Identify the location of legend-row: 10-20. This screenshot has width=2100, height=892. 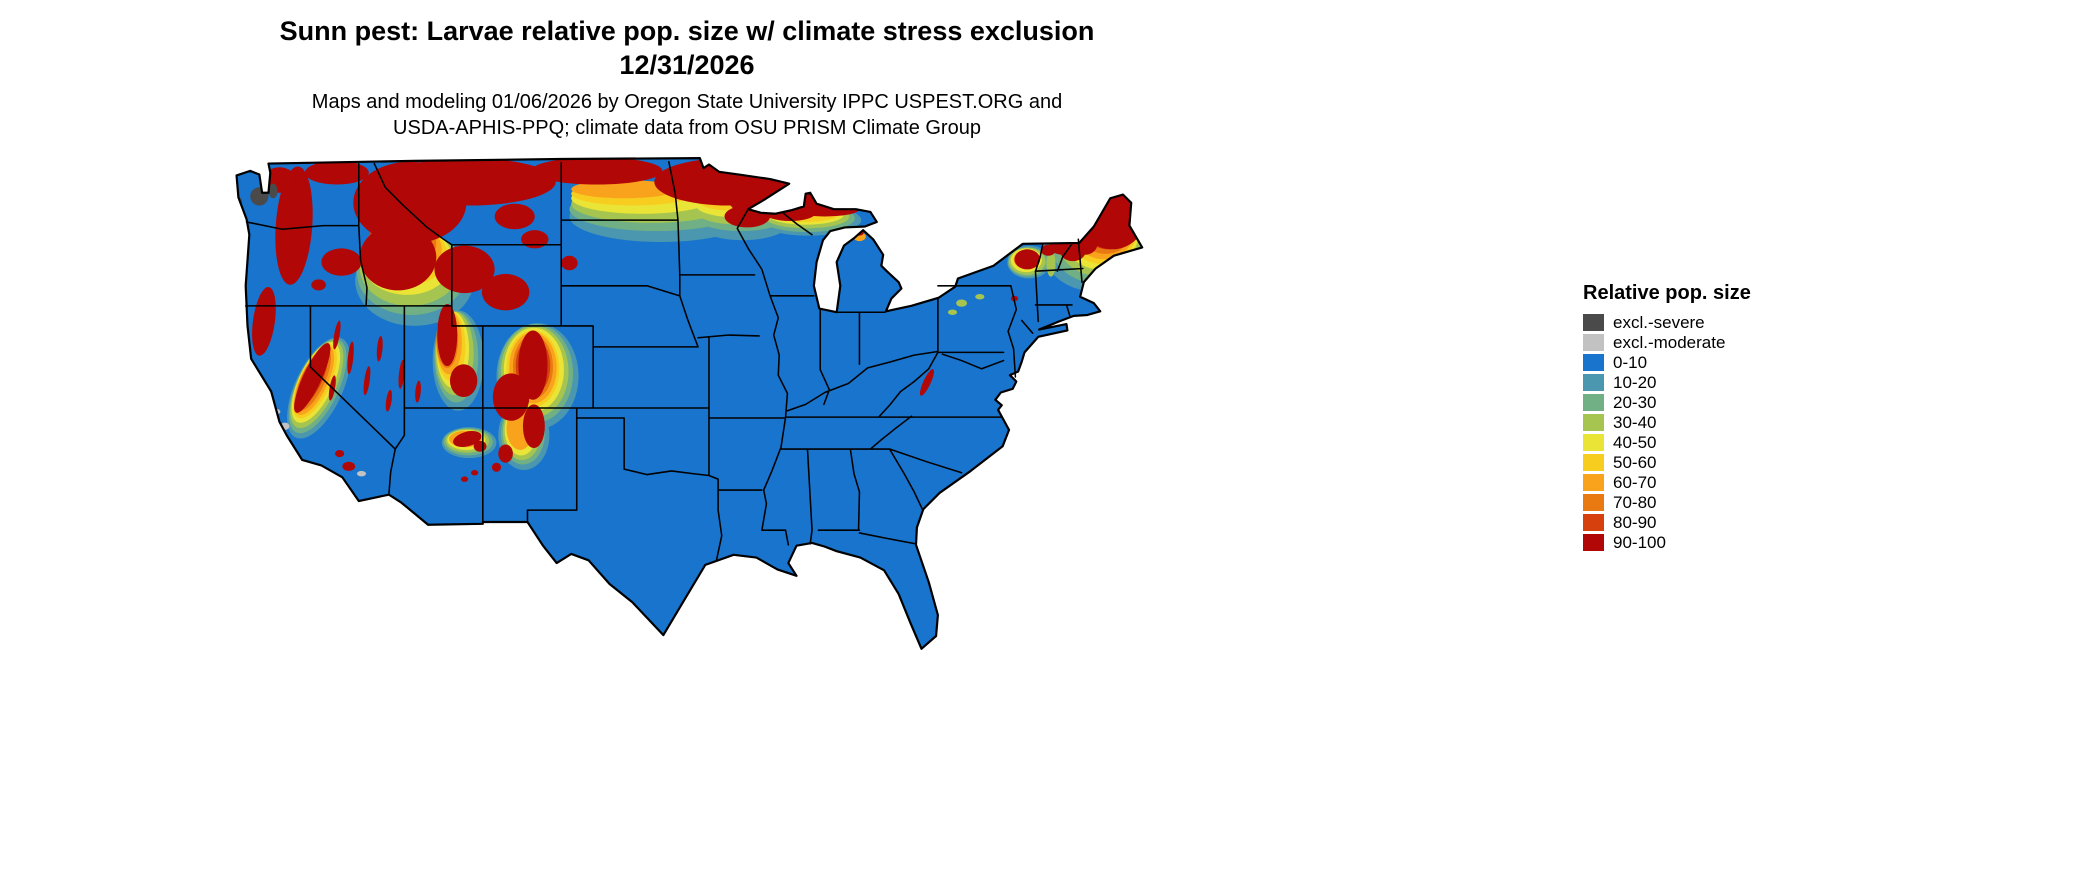
(1713, 382).